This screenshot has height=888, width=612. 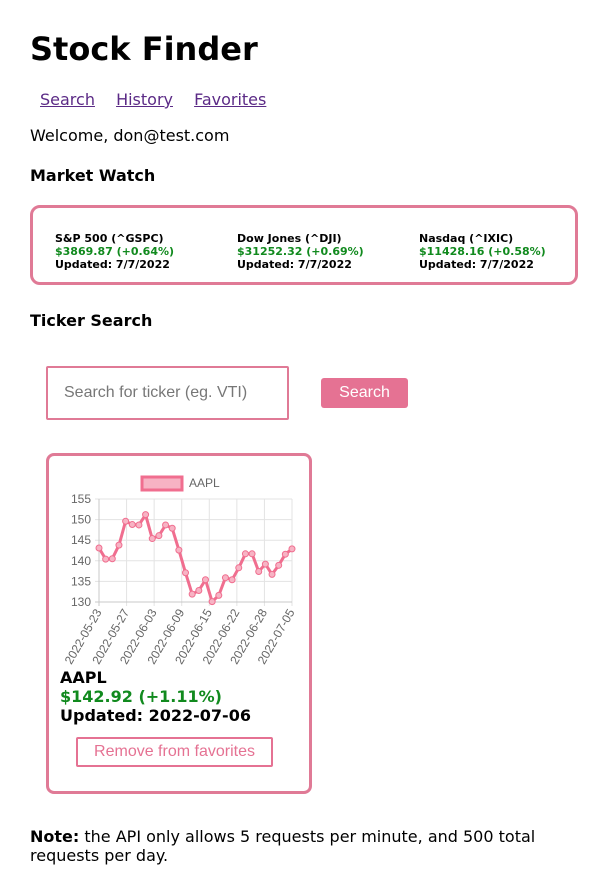 What do you see at coordinates (155, 715) in the screenshot?
I see `favorite-updated: Updated: 2022-07-06` at bounding box center [155, 715].